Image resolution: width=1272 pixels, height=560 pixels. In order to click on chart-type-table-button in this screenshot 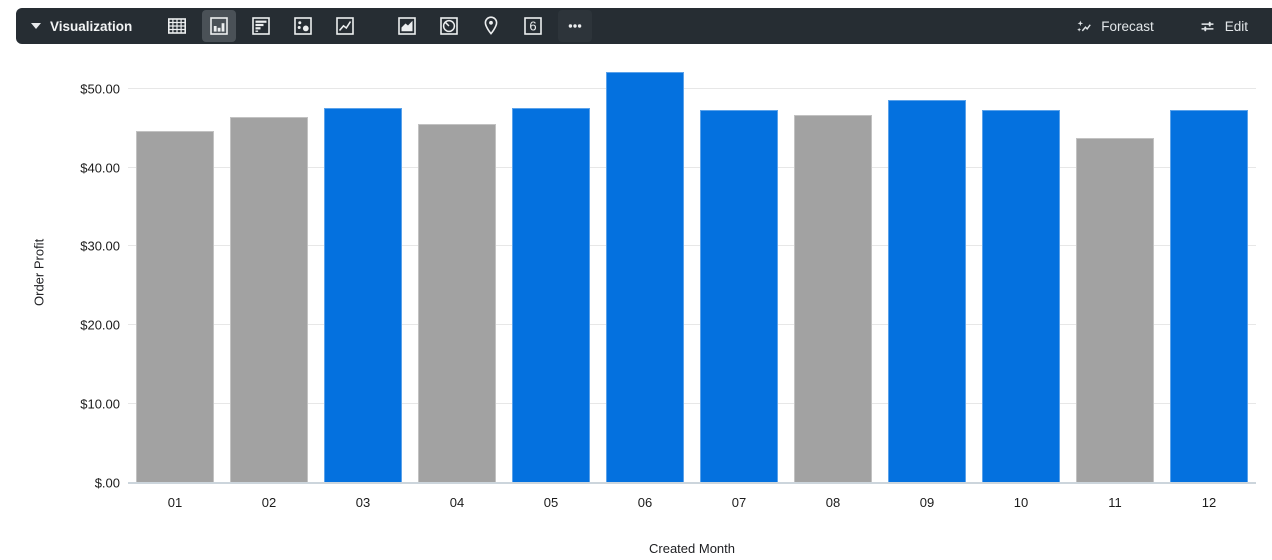, I will do `click(177, 26)`.